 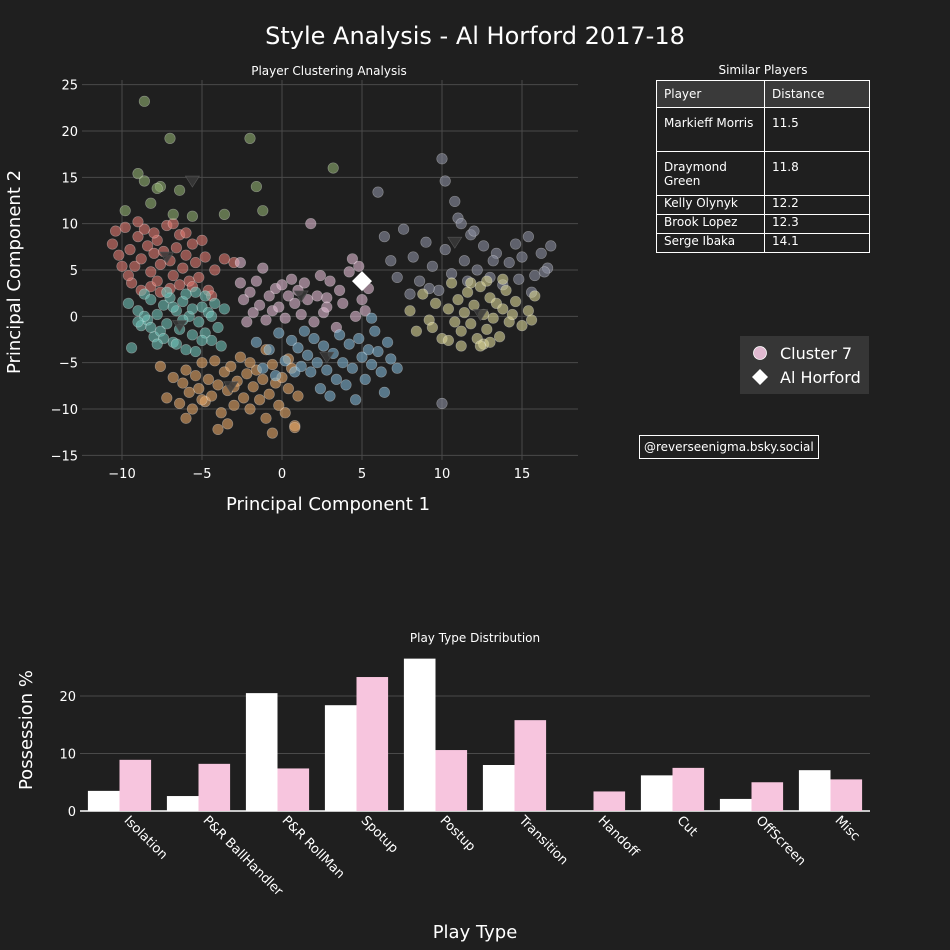 I want to click on player-name: Draymond Green, so click(x=710, y=173).